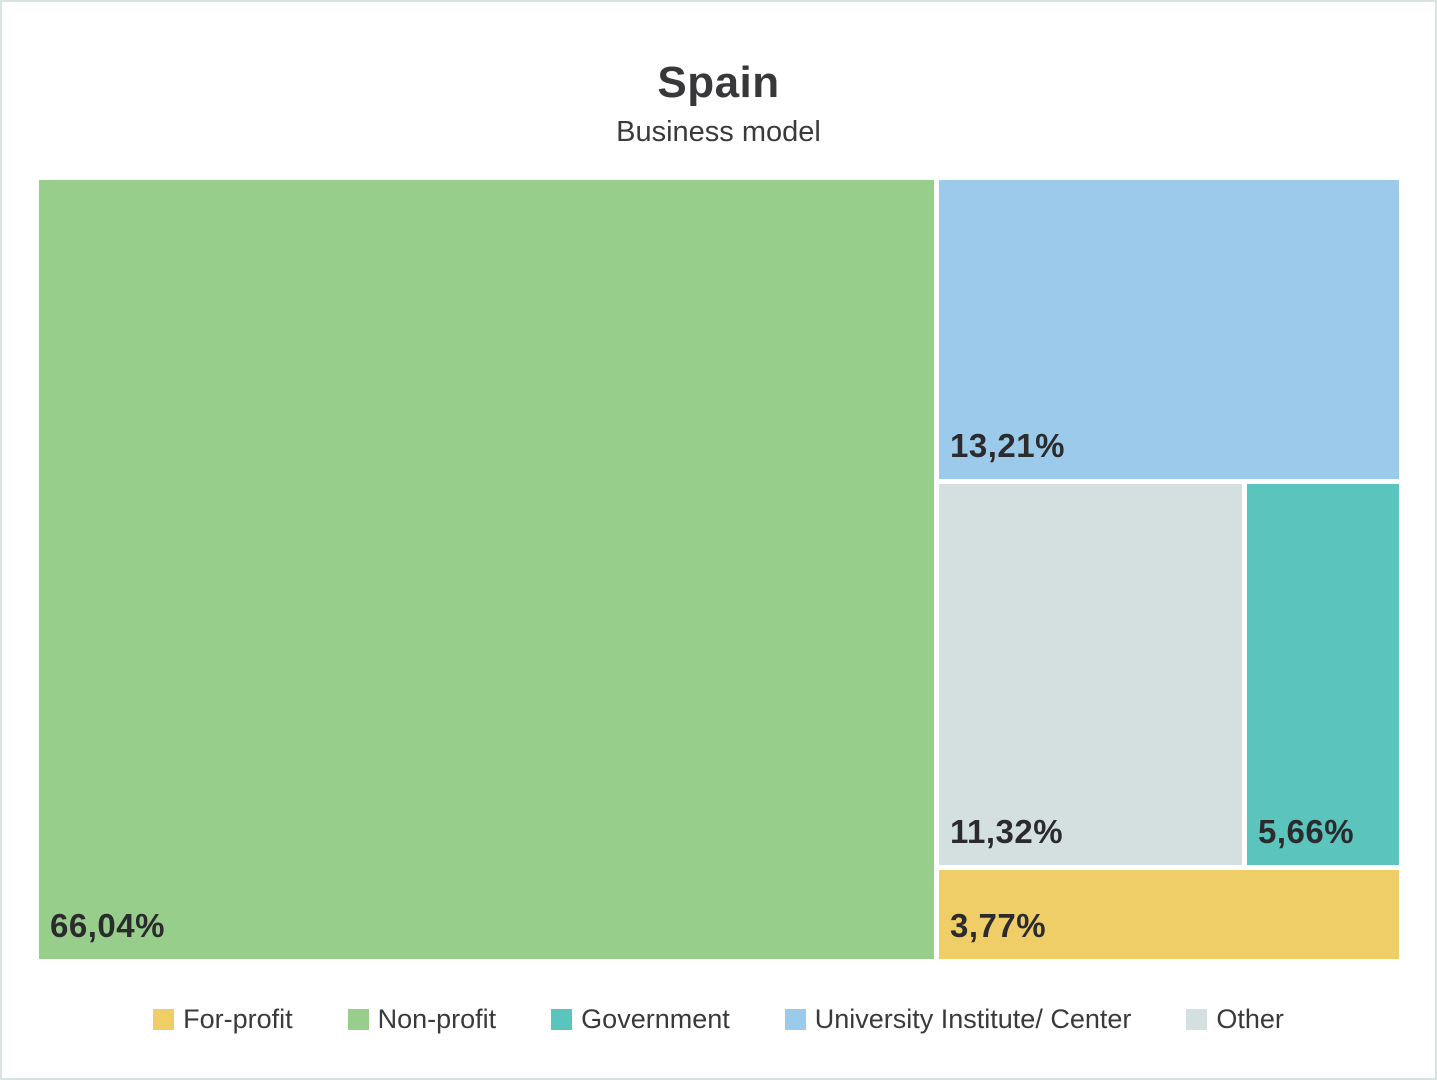  What do you see at coordinates (973, 1019) in the screenshot?
I see `legend-label-university-institute-center: University Institute/ Center` at bounding box center [973, 1019].